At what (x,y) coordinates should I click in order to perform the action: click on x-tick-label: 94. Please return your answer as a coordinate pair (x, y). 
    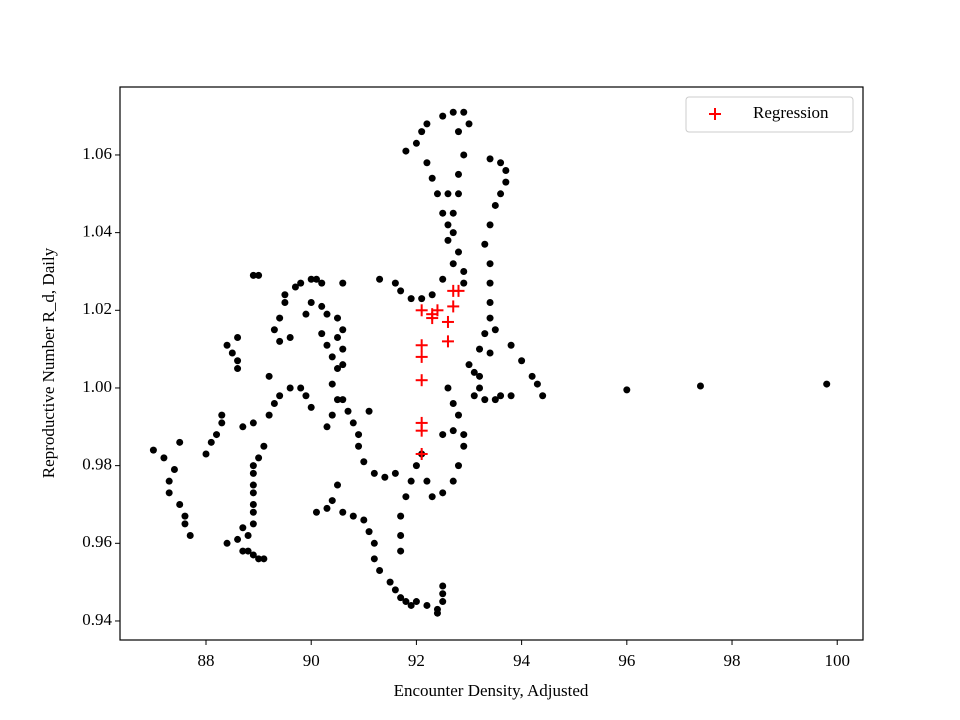
    Looking at the image, I should click on (522, 660).